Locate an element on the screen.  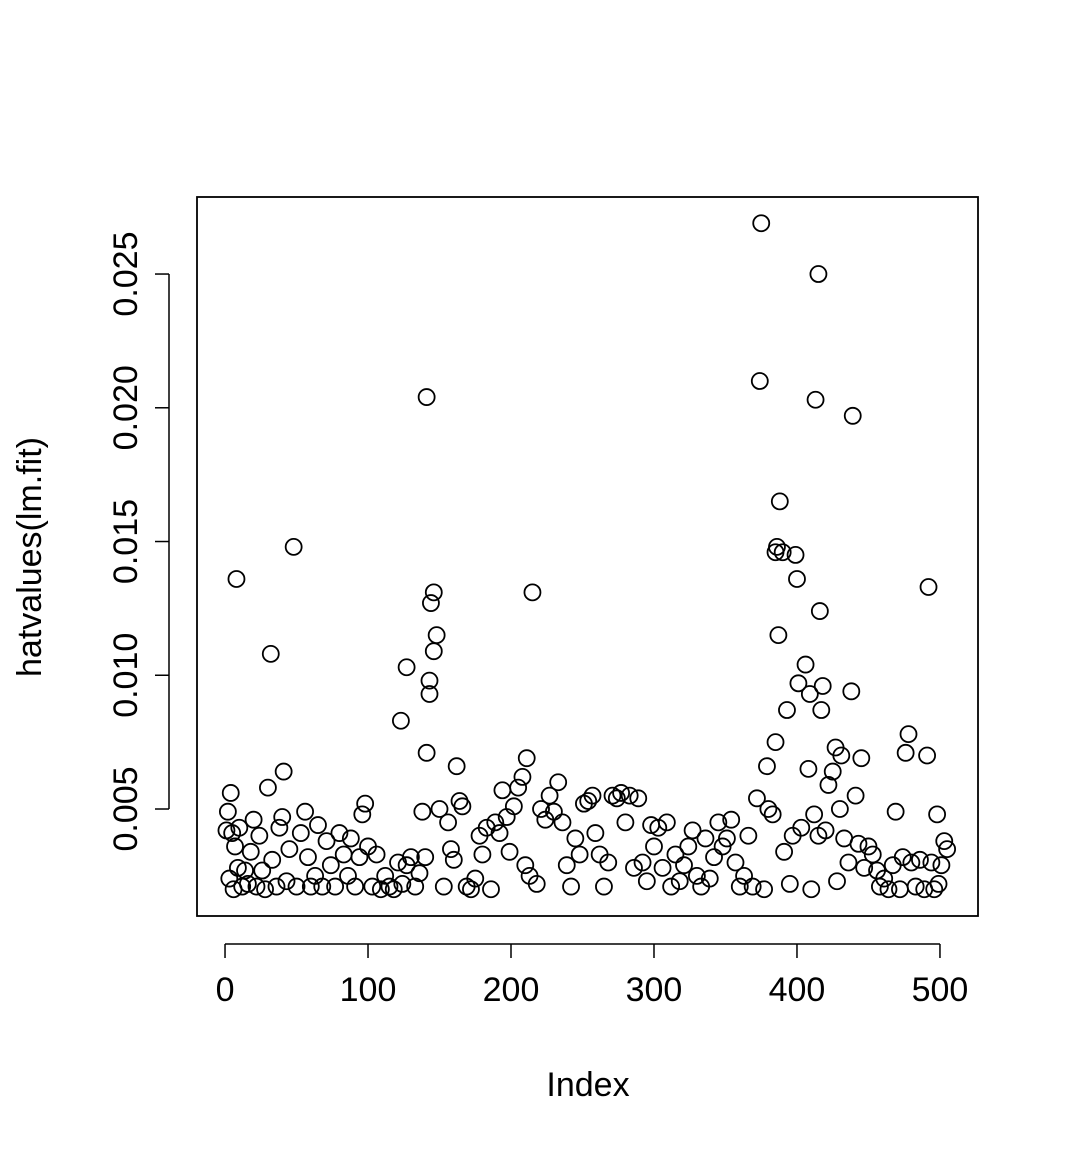
y-tick-label: 0.025 is located at coordinates (126, 273).